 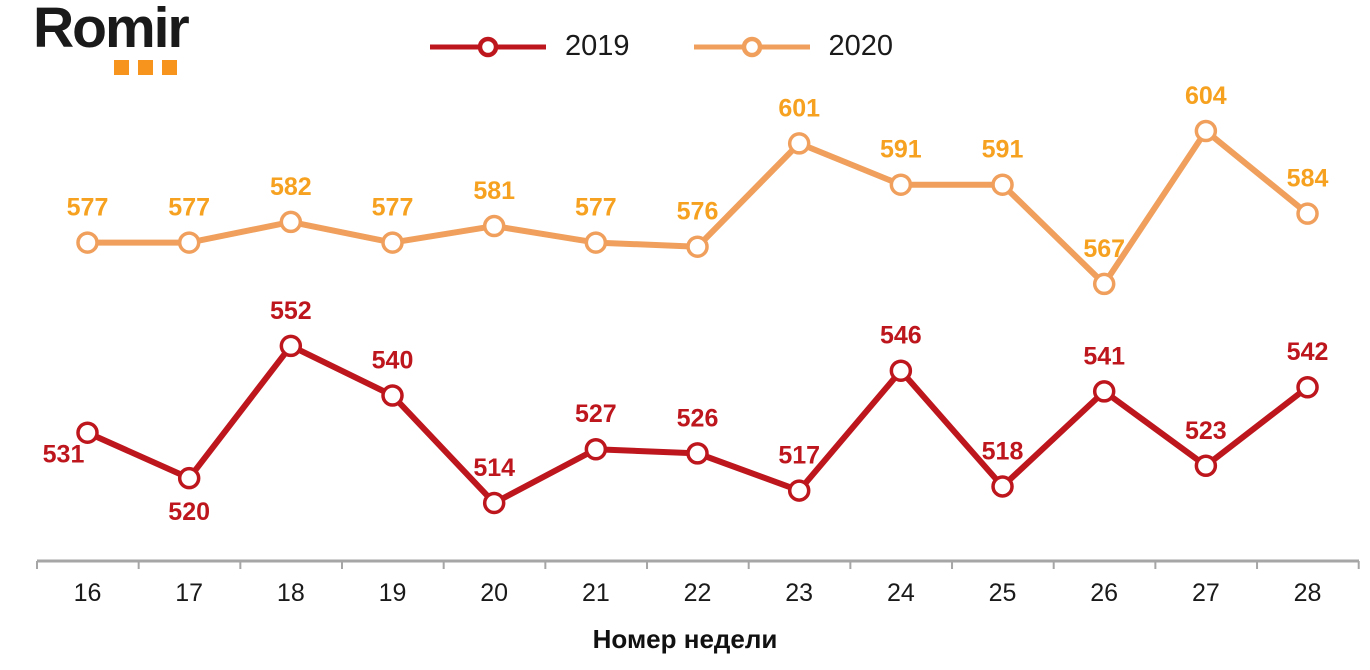 What do you see at coordinates (291, 311) in the screenshot?
I see `data-point-label-2019: 552` at bounding box center [291, 311].